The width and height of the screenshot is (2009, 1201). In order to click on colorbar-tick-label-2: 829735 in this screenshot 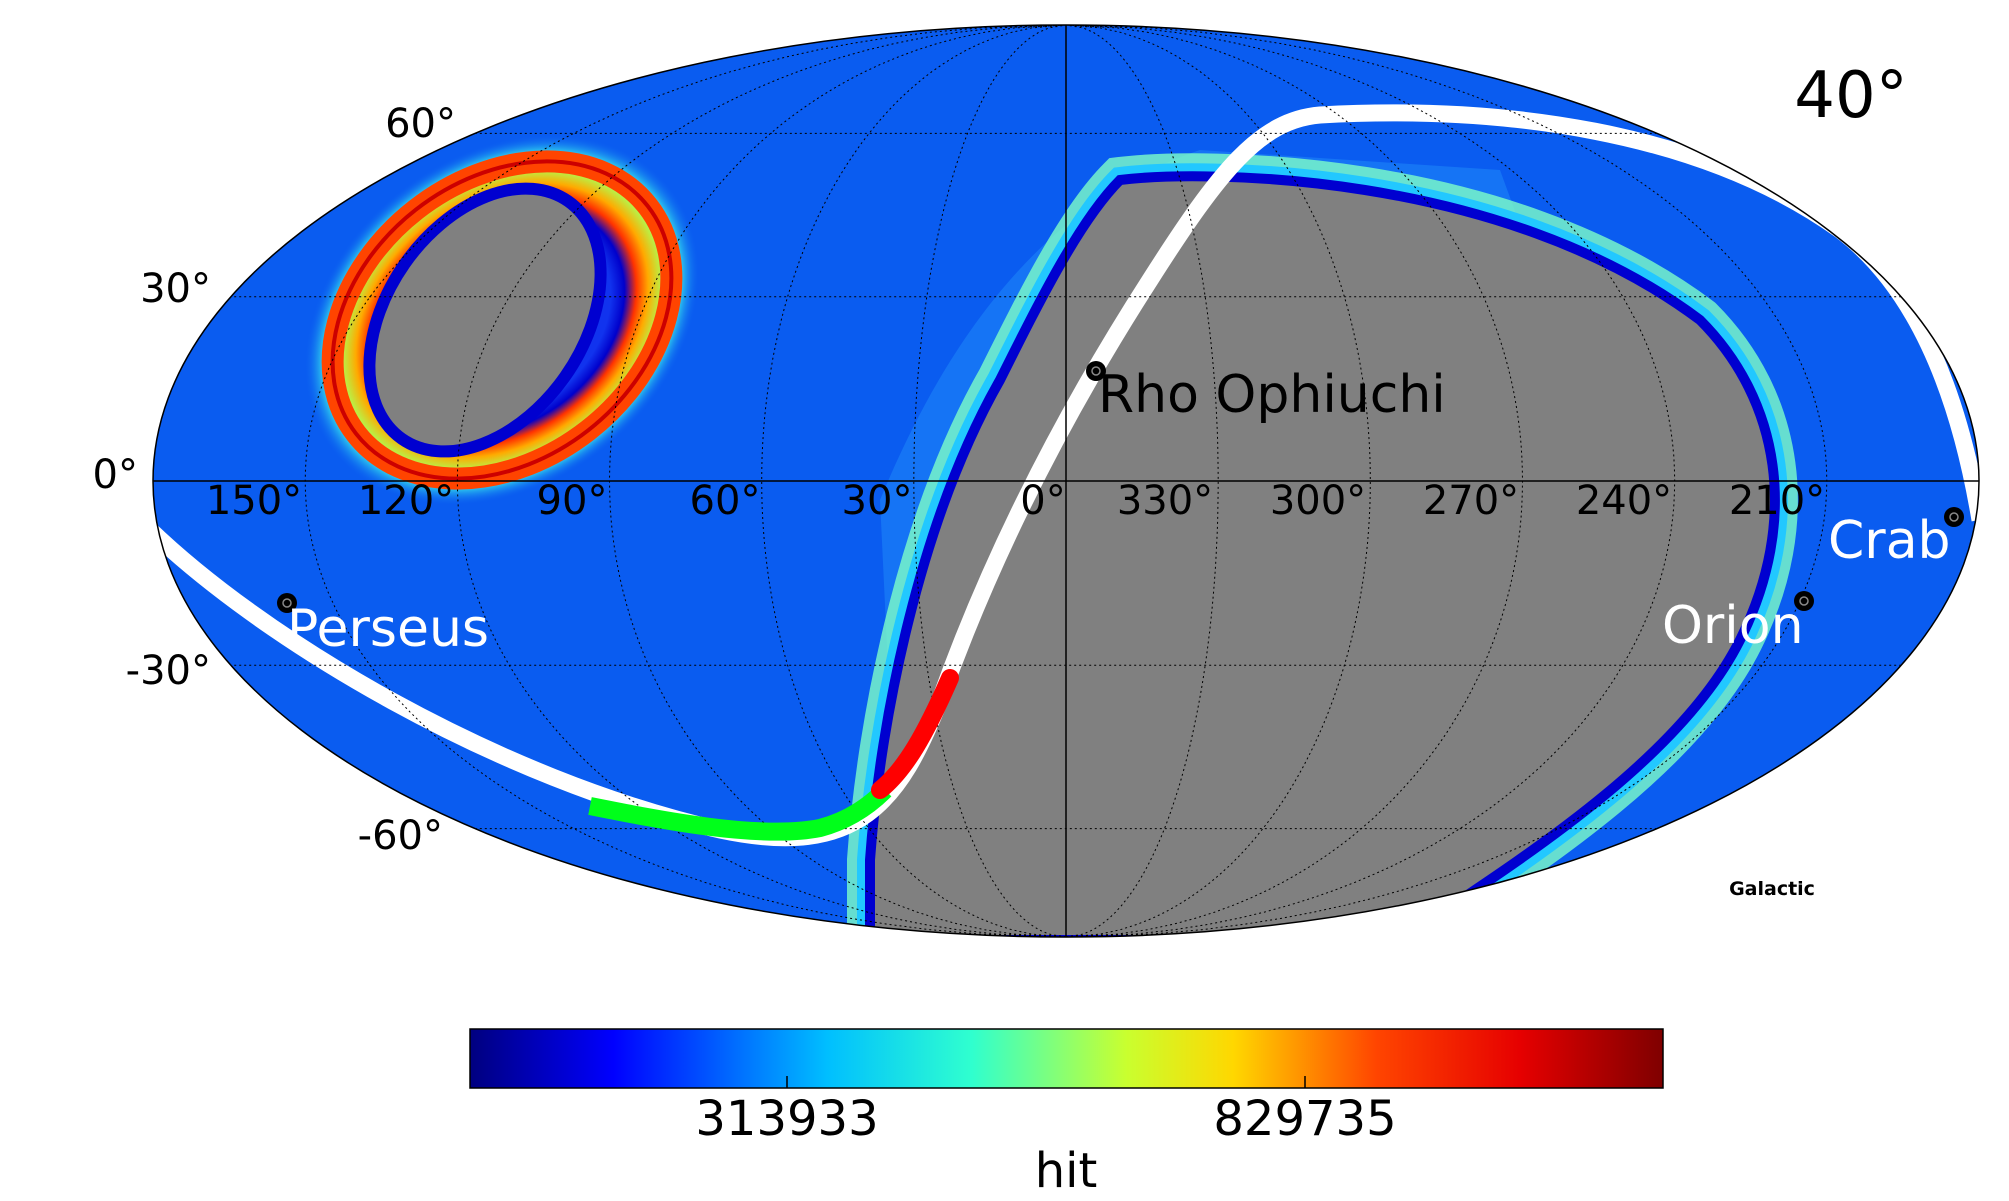, I will do `click(1304, 1119)`.